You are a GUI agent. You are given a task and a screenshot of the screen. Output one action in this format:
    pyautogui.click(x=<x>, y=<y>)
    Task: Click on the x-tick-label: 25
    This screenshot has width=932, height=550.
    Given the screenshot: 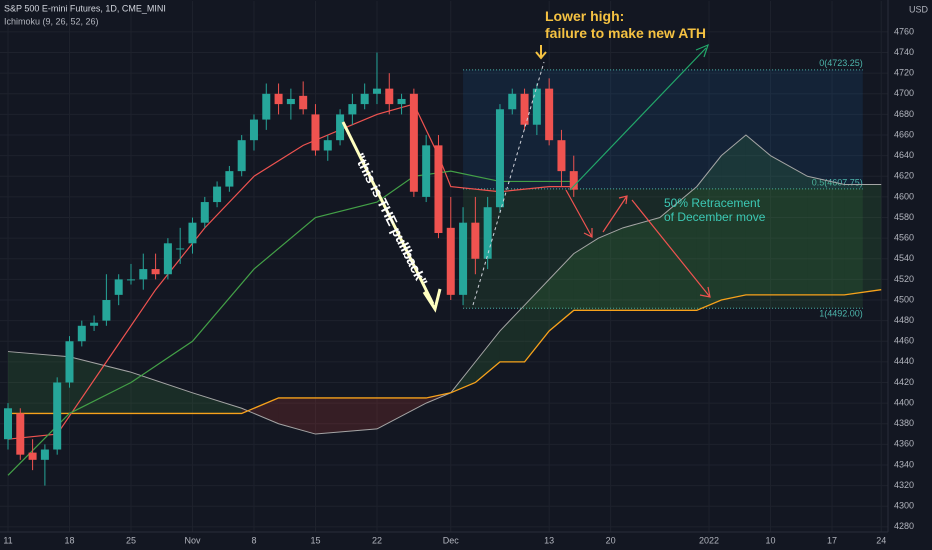 What is the action you would take?
    pyautogui.click(x=131, y=540)
    